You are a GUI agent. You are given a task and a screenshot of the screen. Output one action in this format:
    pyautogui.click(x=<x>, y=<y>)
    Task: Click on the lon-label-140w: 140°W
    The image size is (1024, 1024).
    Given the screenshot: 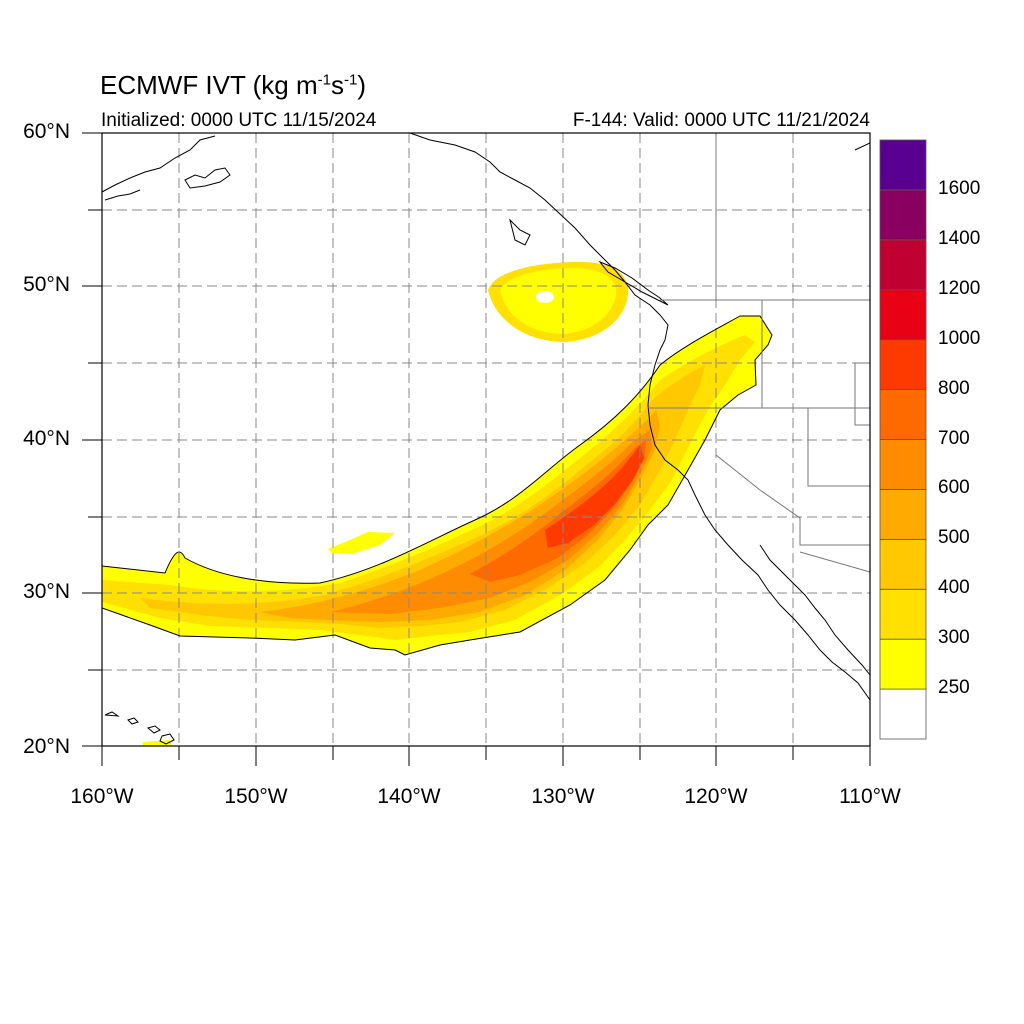 What is the action you would take?
    pyautogui.click(x=409, y=796)
    